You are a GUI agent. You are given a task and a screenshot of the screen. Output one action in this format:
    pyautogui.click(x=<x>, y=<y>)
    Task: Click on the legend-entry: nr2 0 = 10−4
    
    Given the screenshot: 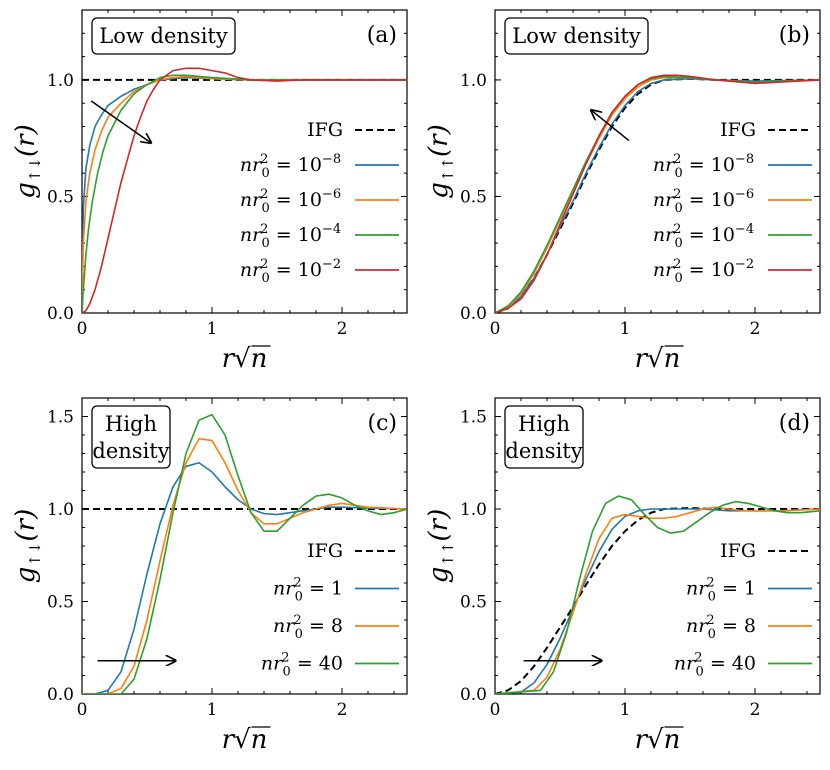 What is the action you would take?
    pyautogui.click(x=291, y=236)
    